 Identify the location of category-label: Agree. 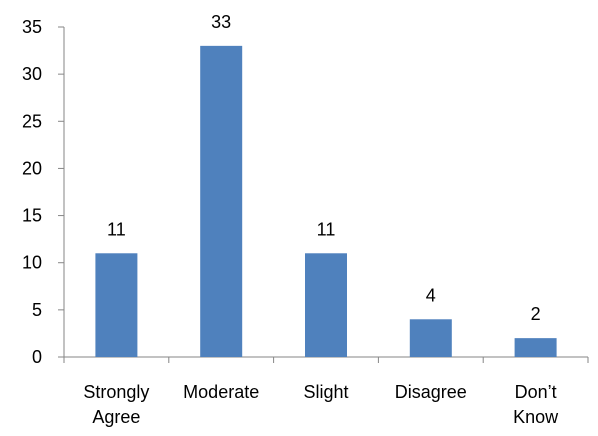
(116, 417).